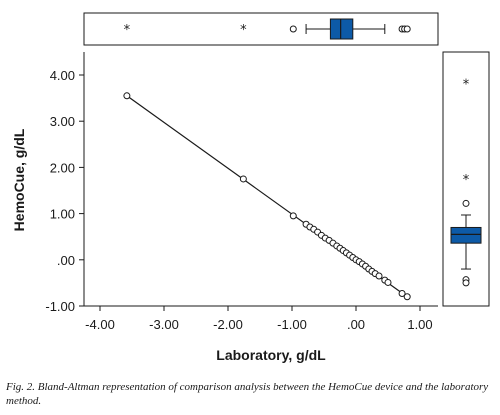 The height and width of the screenshot is (415, 500). What do you see at coordinates (164, 324) in the screenshot?
I see `x-tick-label: -3.00` at bounding box center [164, 324].